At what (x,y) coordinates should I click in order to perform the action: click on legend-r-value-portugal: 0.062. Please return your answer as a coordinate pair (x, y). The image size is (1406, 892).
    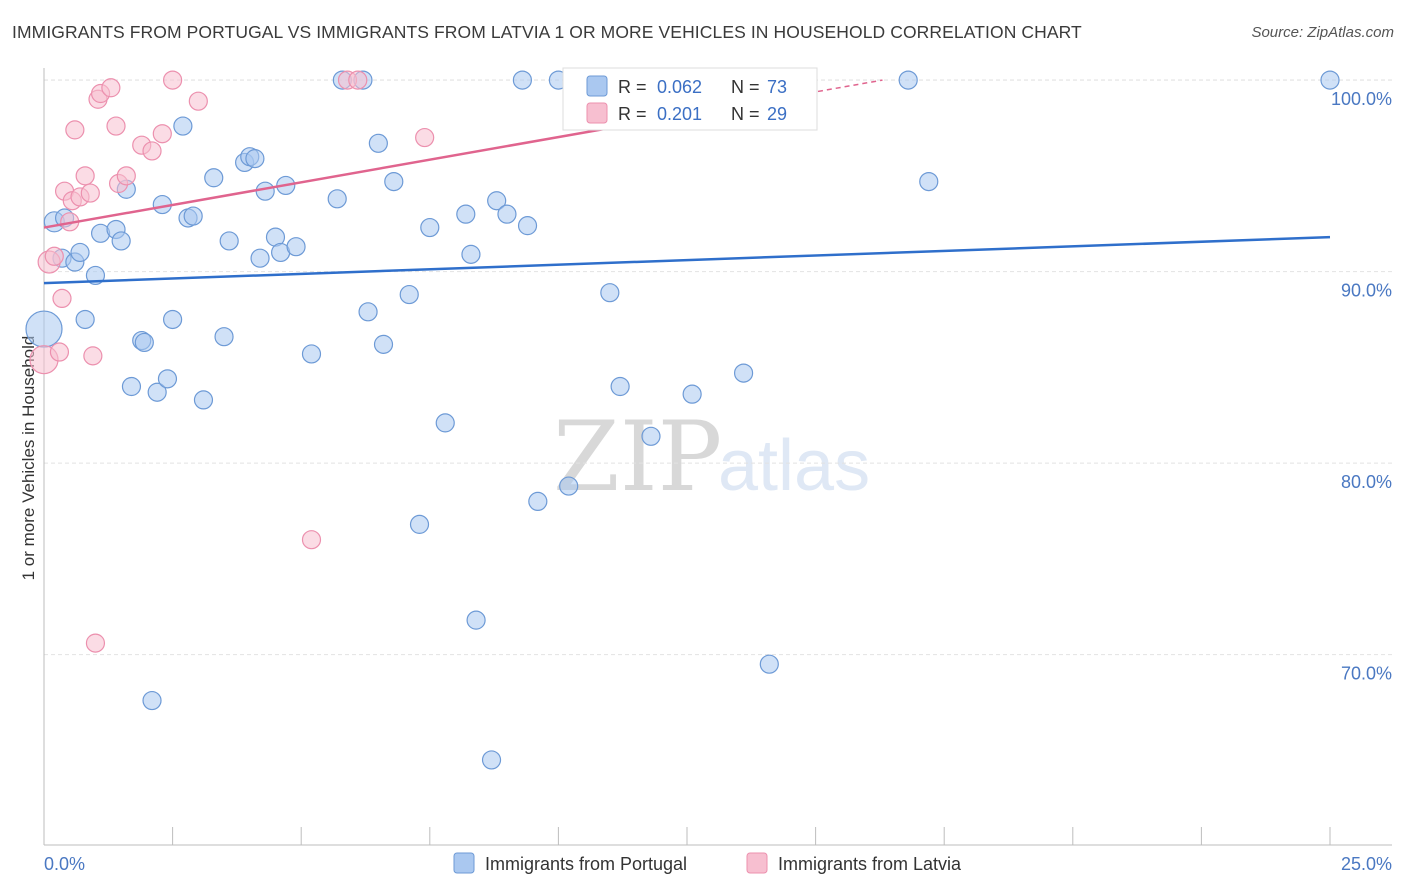
    Looking at the image, I should click on (679, 87).